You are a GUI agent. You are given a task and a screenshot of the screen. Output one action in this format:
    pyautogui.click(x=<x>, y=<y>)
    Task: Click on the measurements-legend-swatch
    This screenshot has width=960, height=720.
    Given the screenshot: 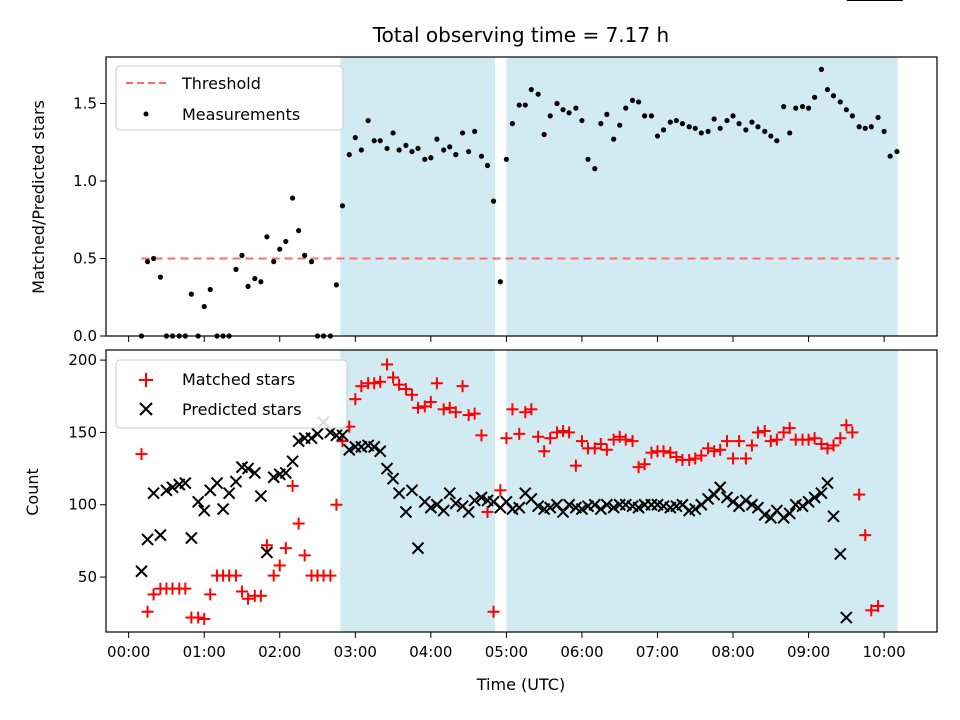 What is the action you would take?
    pyautogui.click(x=146, y=114)
    